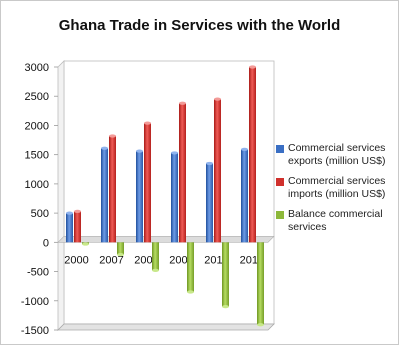 This screenshot has width=399, height=345. What do you see at coordinates (40, 214) in the screenshot?
I see `y-tick-label: 500` at bounding box center [40, 214].